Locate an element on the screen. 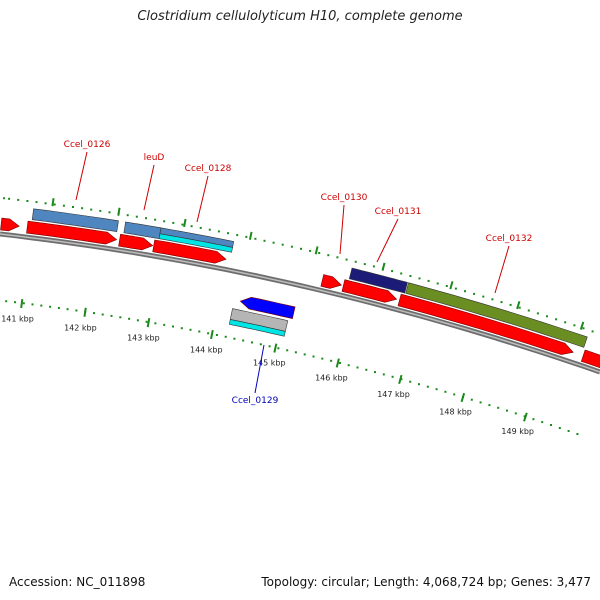 The height and width of the screenshot is (600, 600). gene-label: Ccel_0132 is located at coordinates (509, 239).